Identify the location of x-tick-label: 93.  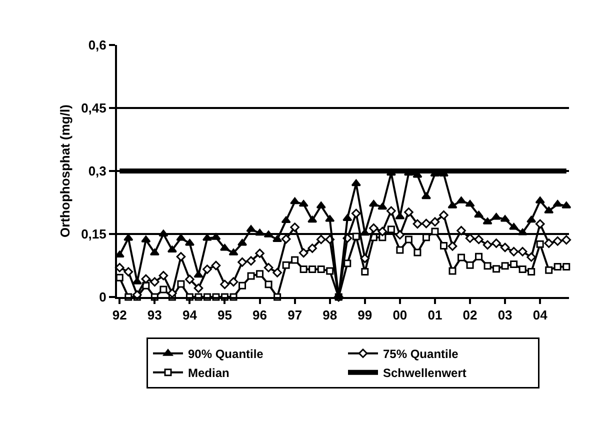
(154, 315).